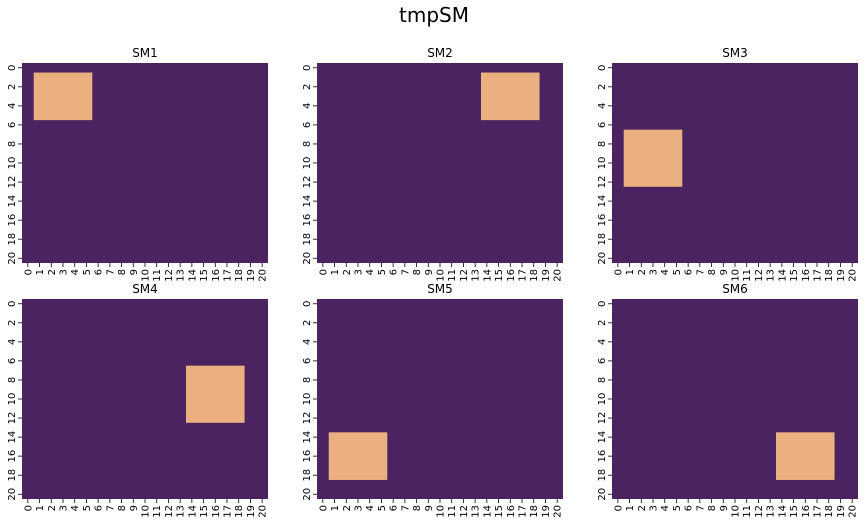  What do you see at coordinates (12, 239) in the screenshot?
I see `y-tick-label: 18` at bounding box center [12, 239].